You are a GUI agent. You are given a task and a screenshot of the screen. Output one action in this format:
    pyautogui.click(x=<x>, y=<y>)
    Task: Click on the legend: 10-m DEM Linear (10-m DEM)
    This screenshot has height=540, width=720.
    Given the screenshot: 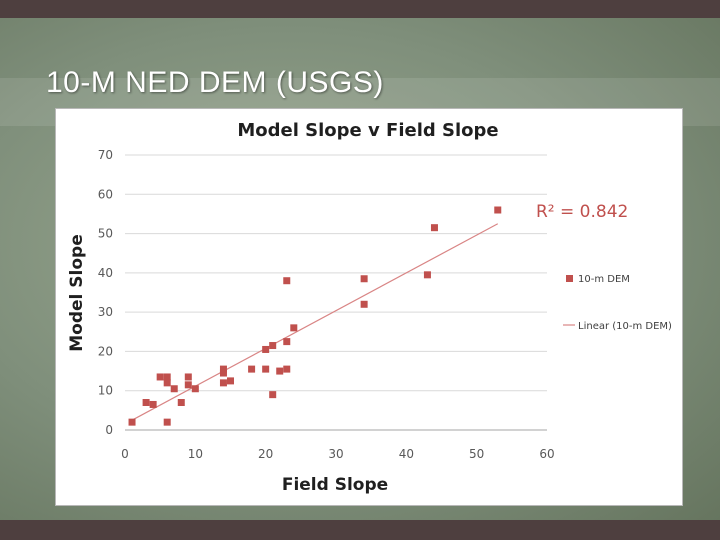 What is the action you would take?
    pyautogui.click(x=617, y=303)
    